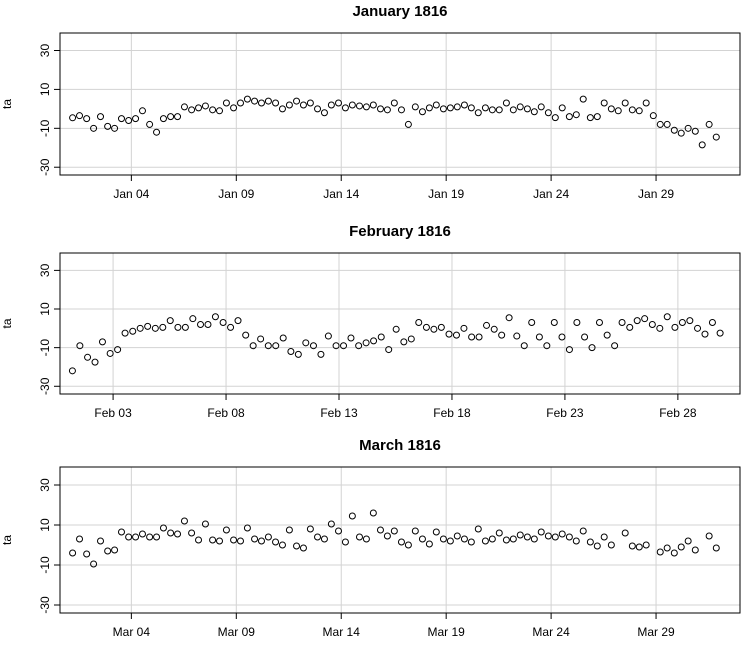 Image resolution: width=754 pixels, height=656 pixels. Describe the element at coordinates (45, 128) in the screenshot. I see `y-tick-label: -10` at that location.